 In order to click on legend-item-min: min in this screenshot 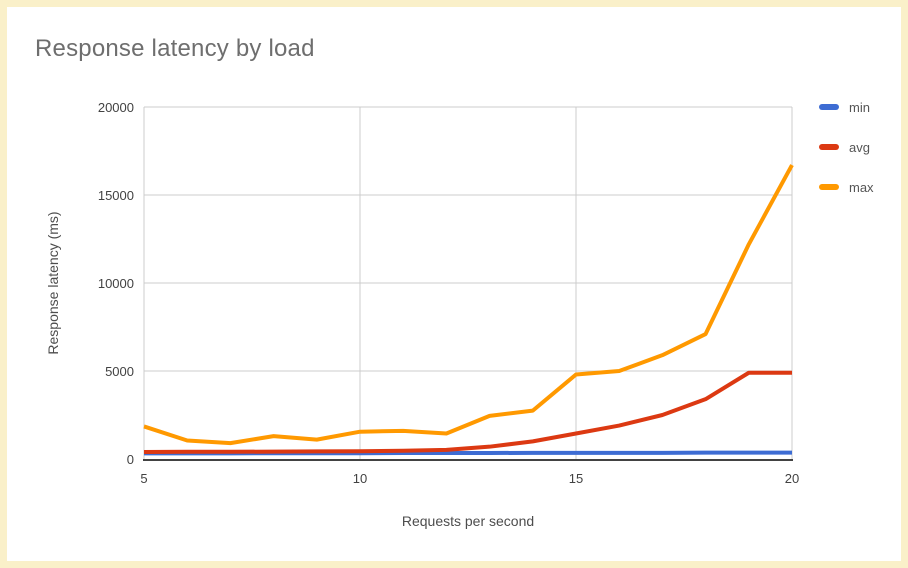, I will do `click(846, 107)`.